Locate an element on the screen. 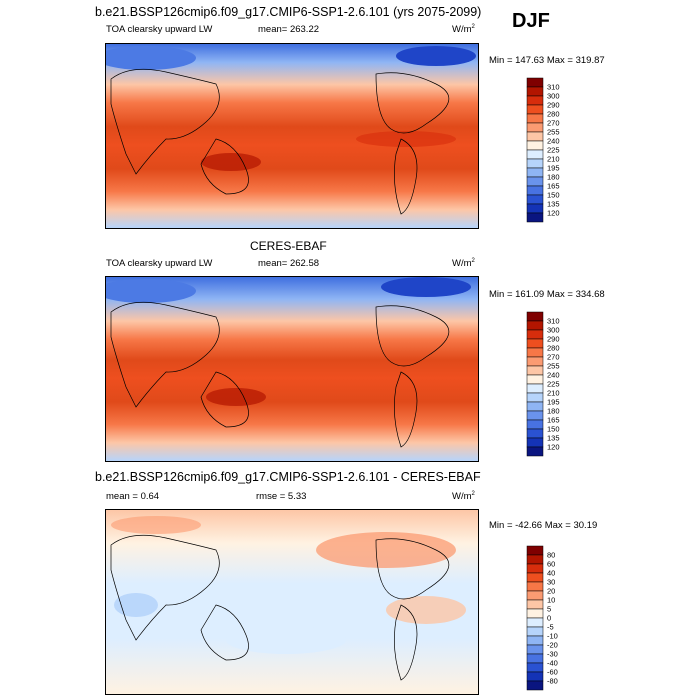 The image size is (700, 700). panel3-mean-label: mean = 0.64 is located at coordinates (133, 496).